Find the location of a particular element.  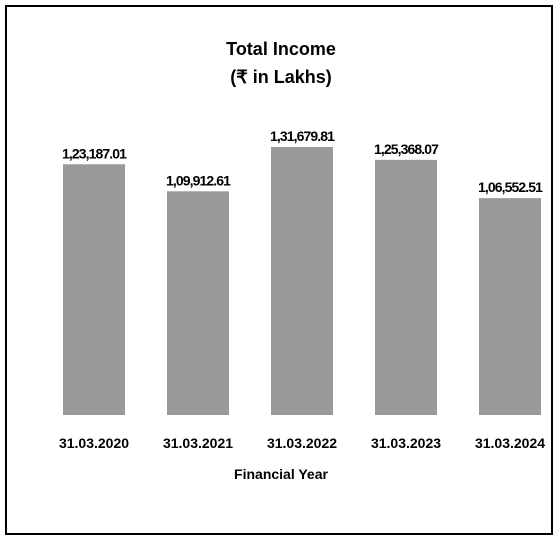

chart-title: Total Income is located at coordinates (281, 49).